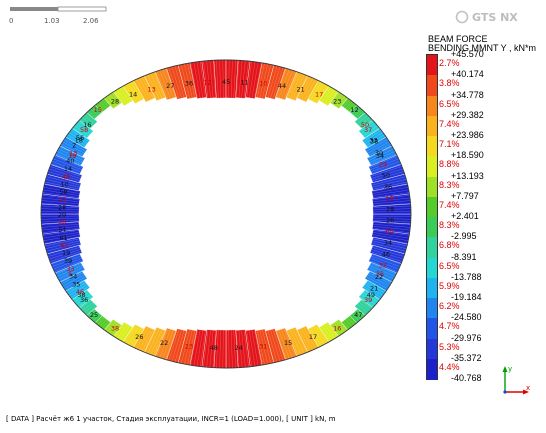  I want to click on logo-text: GTS NX, so click(495, 17).